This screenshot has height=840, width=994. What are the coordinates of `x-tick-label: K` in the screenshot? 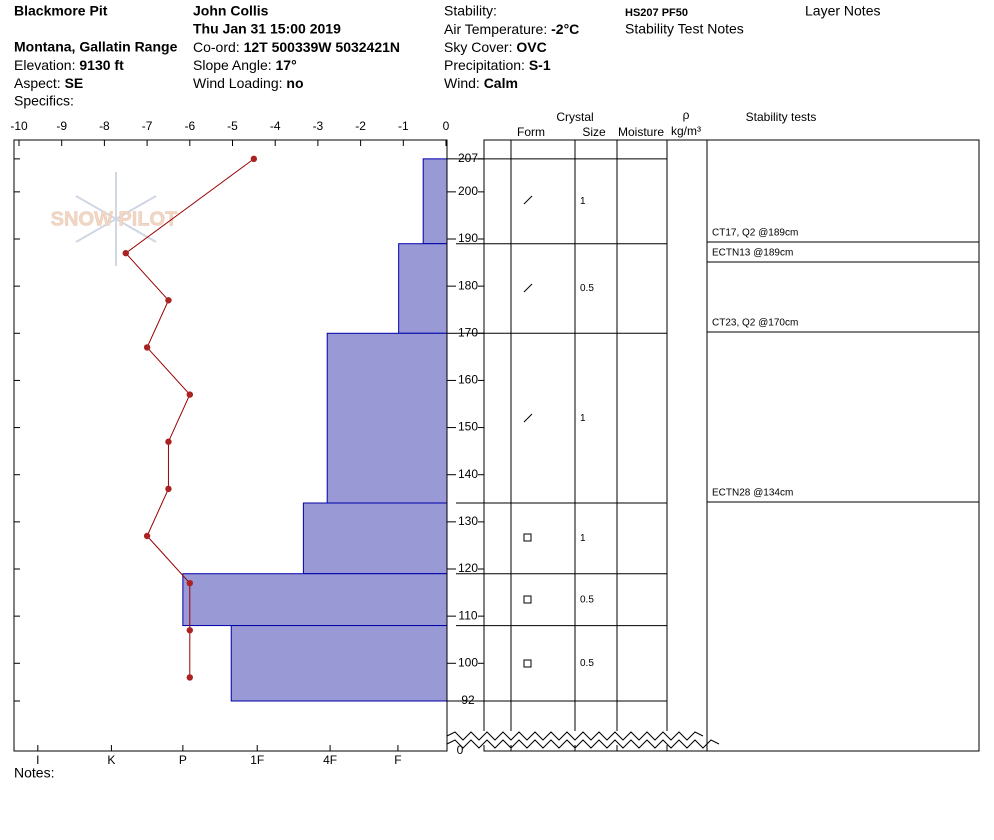 It's located at (111, 760).